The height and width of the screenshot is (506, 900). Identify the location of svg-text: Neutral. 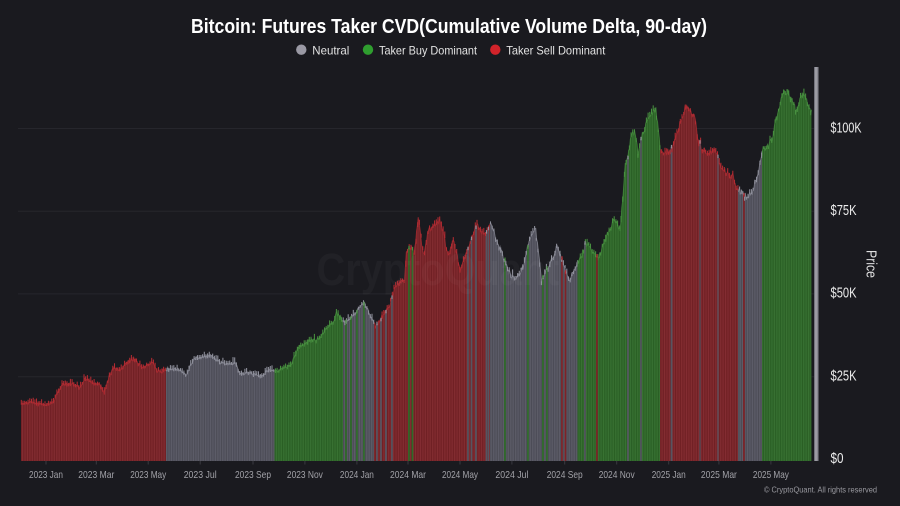
(330, 51).